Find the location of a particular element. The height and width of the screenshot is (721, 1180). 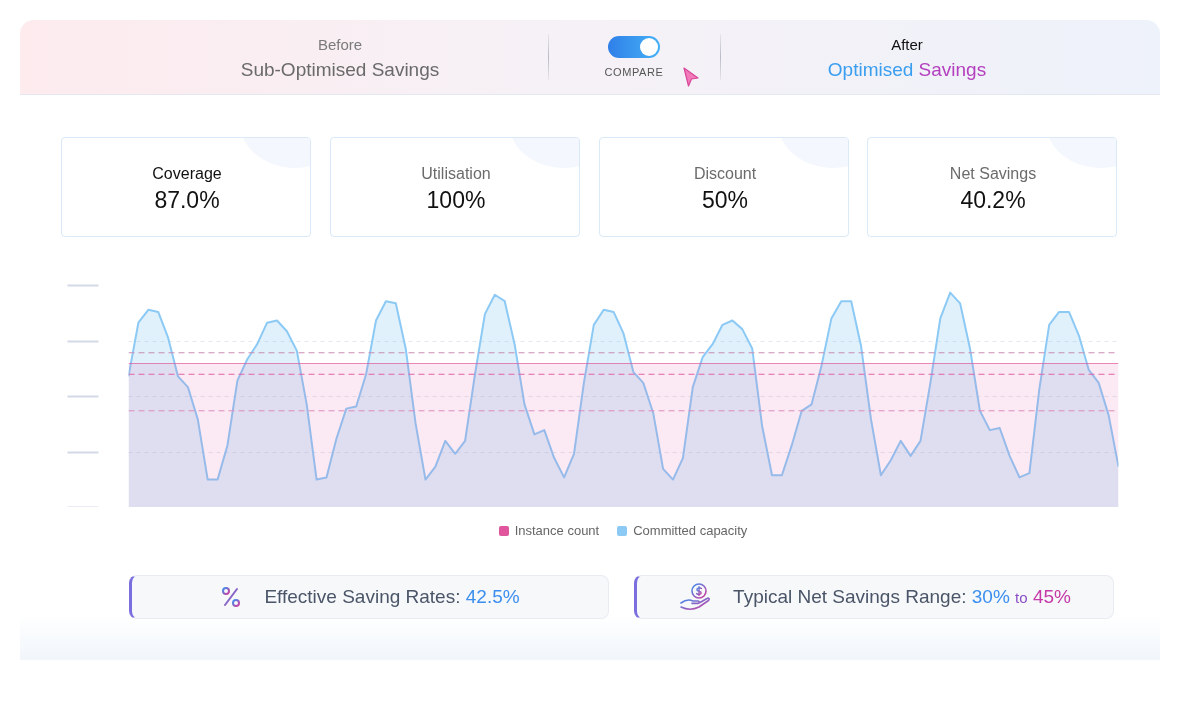

legend-label: Committed capacity is located at coordinates (690, 531).